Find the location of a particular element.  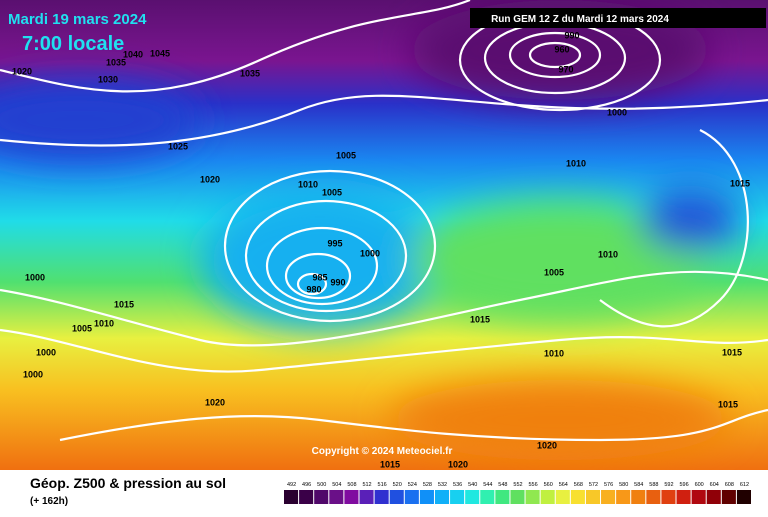

scale-label: 496 is located at coordinates (306, 485).